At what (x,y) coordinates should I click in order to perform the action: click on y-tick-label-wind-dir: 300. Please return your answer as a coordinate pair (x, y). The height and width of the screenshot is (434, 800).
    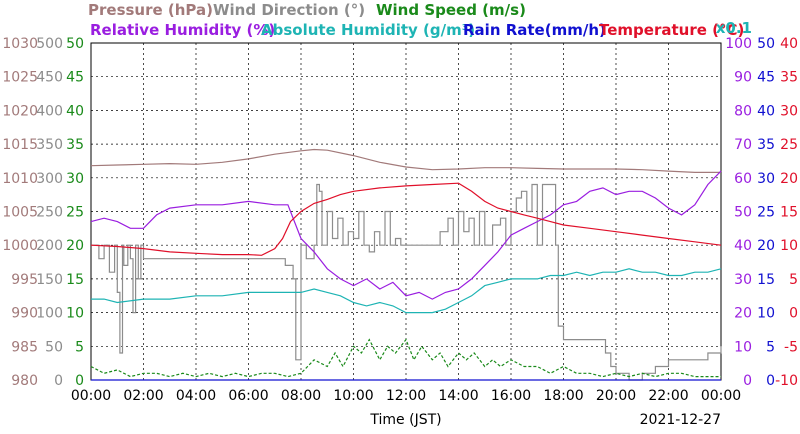
    Looking at the image, I should click on (49, 179).